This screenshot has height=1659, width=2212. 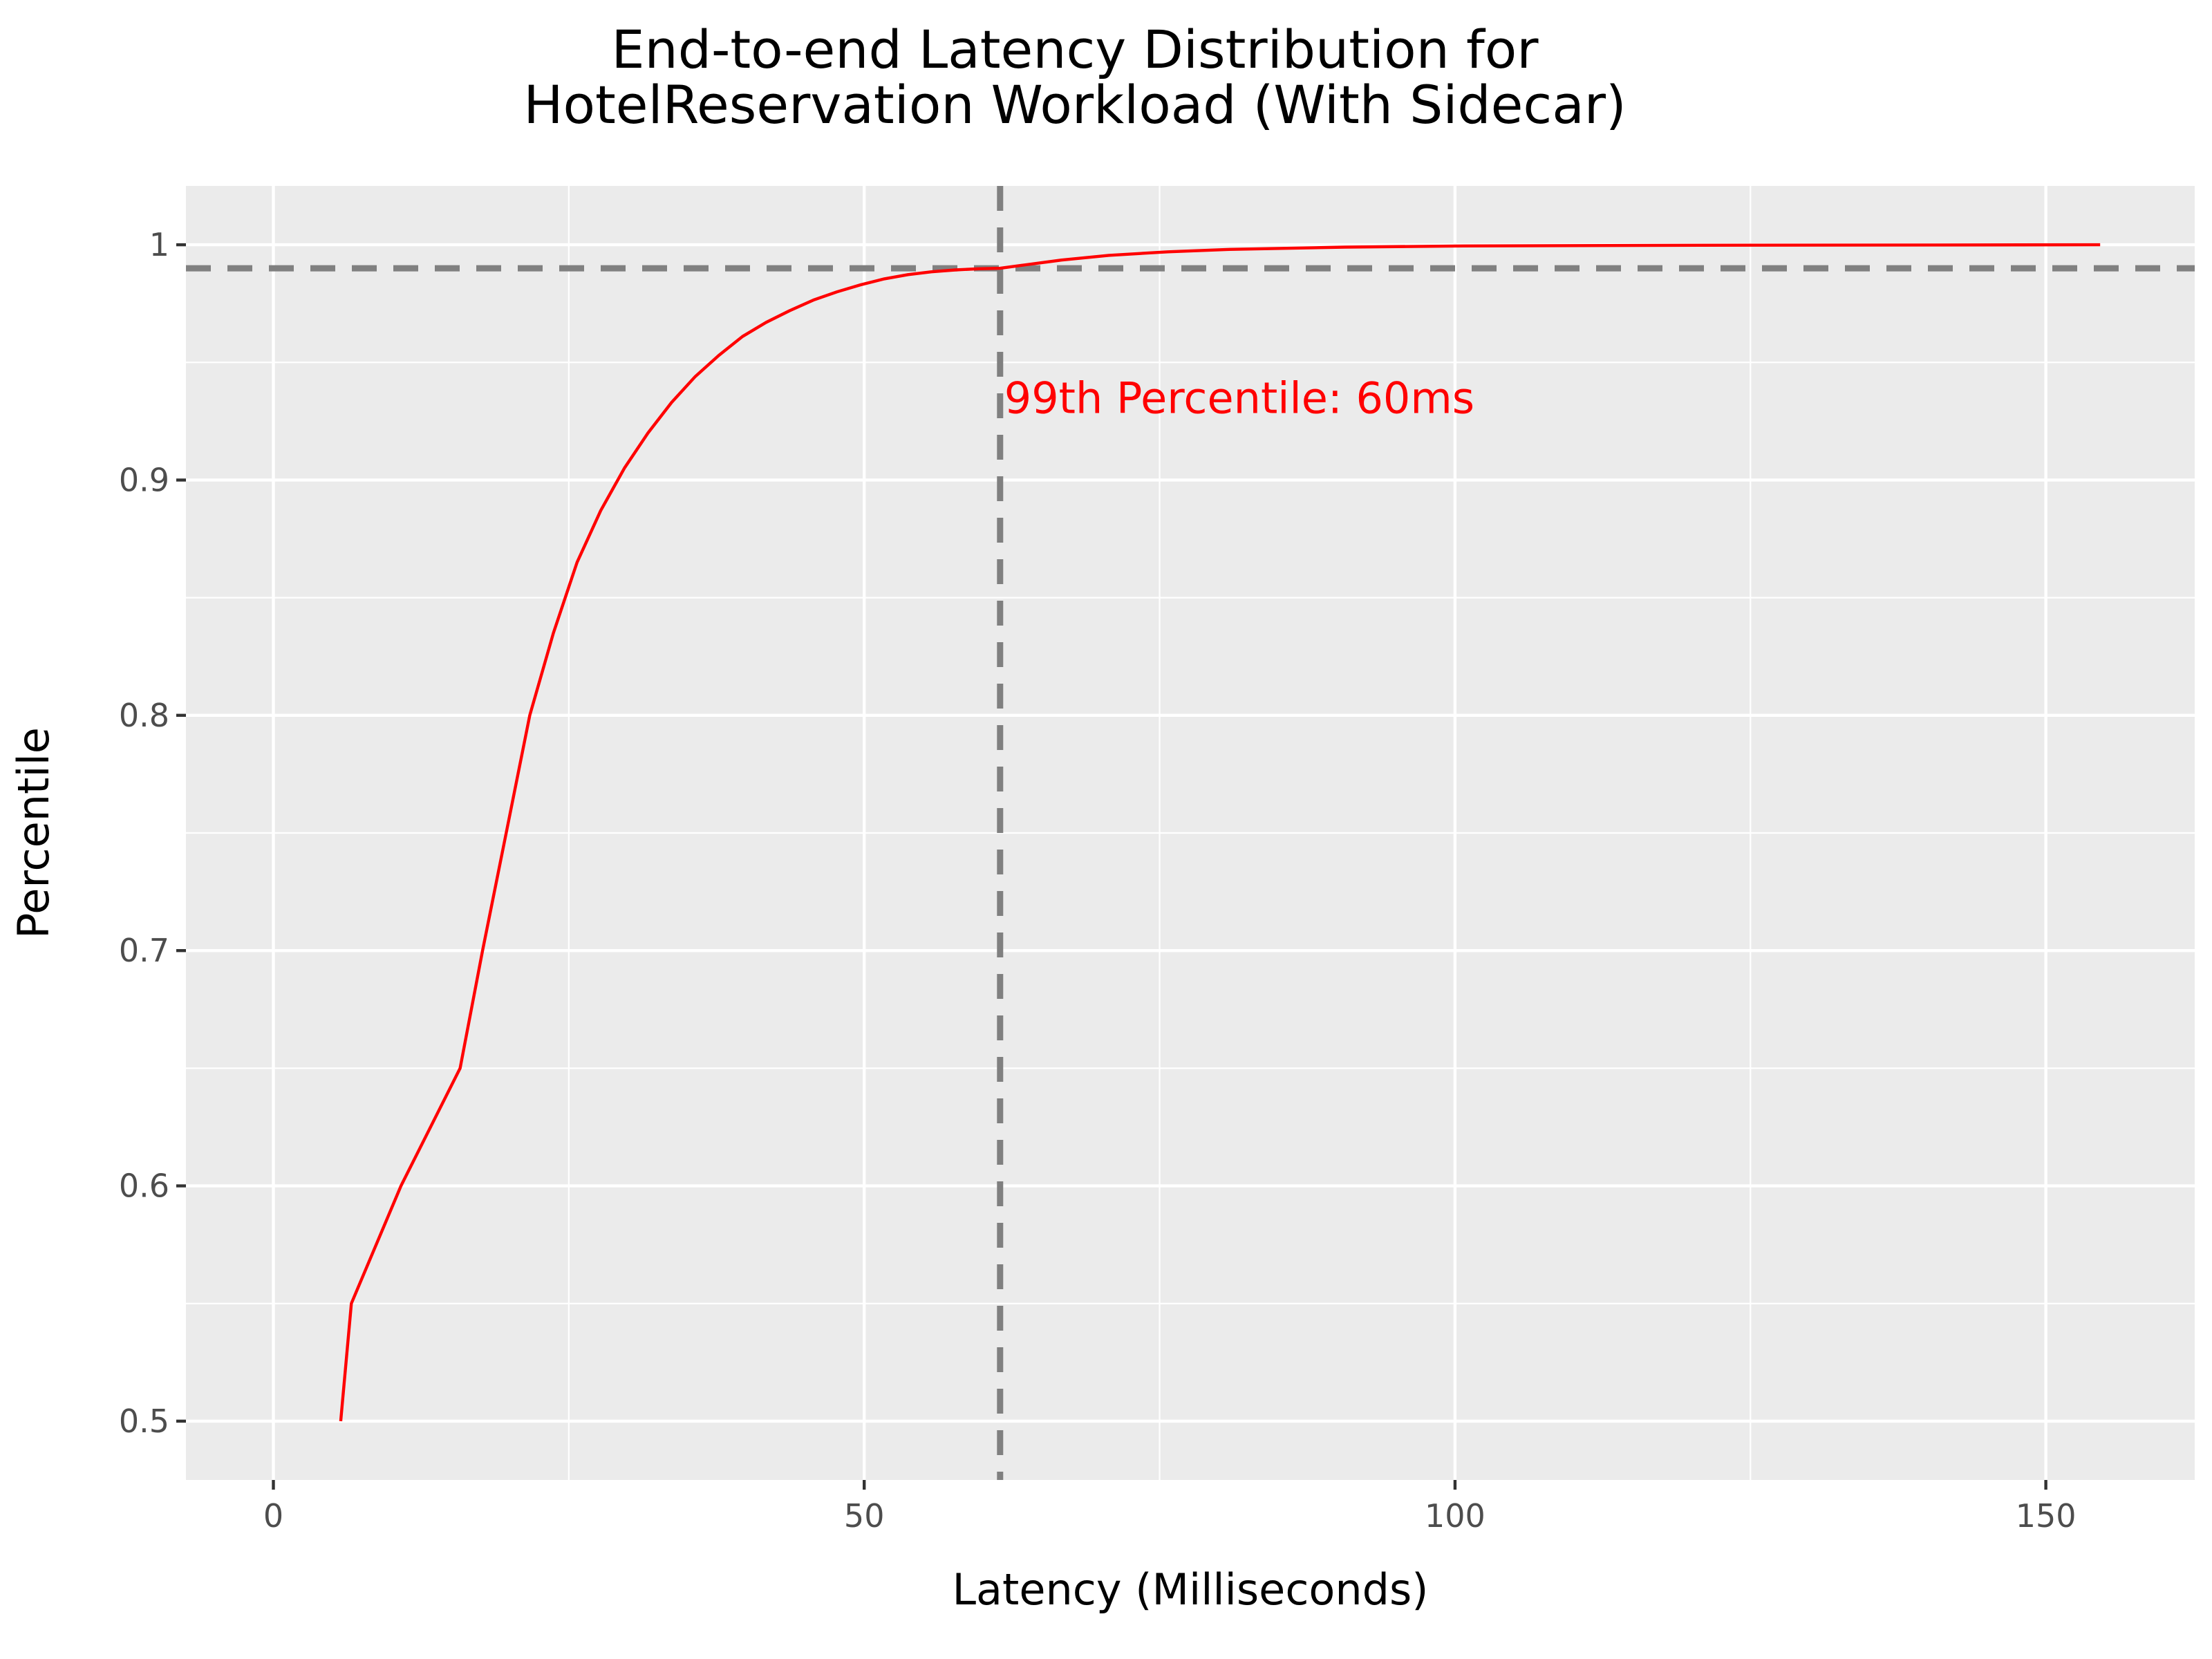 I want to click on annotation-99th-percentile: 99th Percentile: 60ms, so click(x=1239, y=398).